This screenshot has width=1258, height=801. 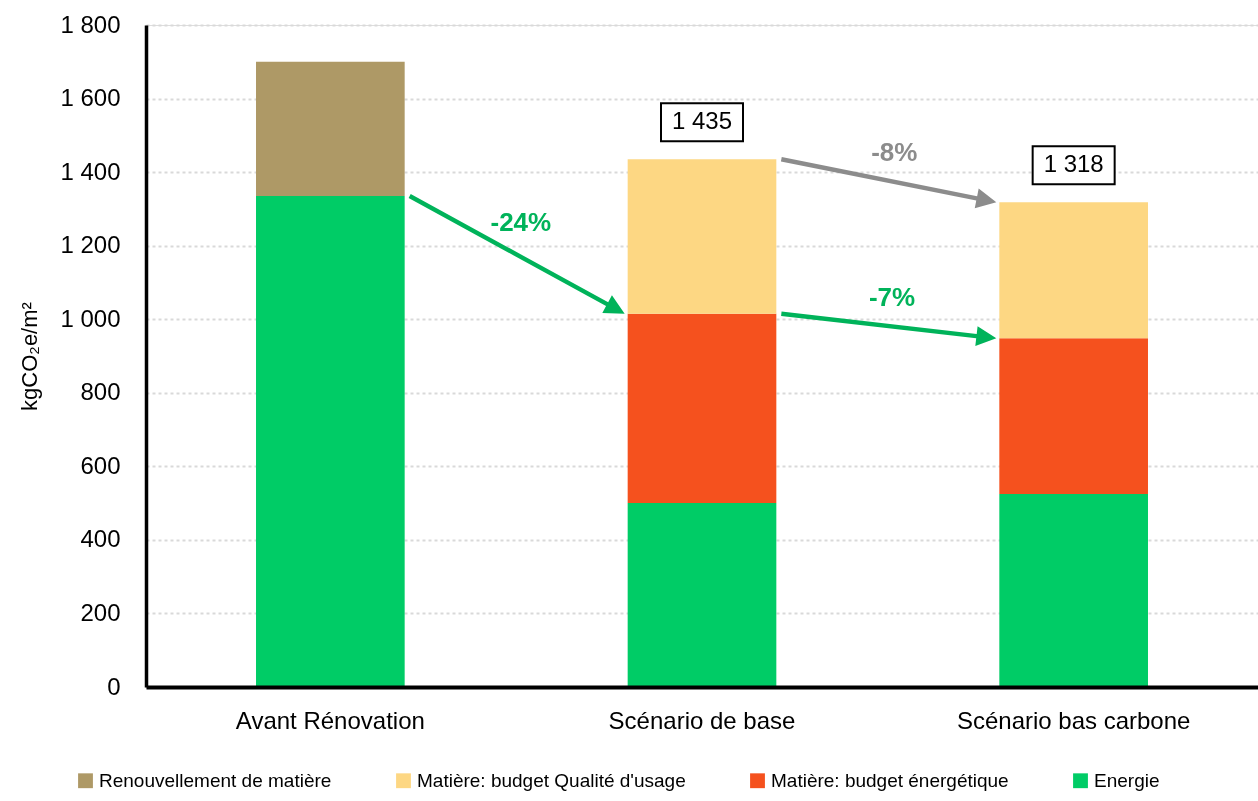 What do you see at coordinates (30, 356) in the screenshot?
I see `y-axis-title: kgCO₂e/m²` at bounding box center [30, 356].